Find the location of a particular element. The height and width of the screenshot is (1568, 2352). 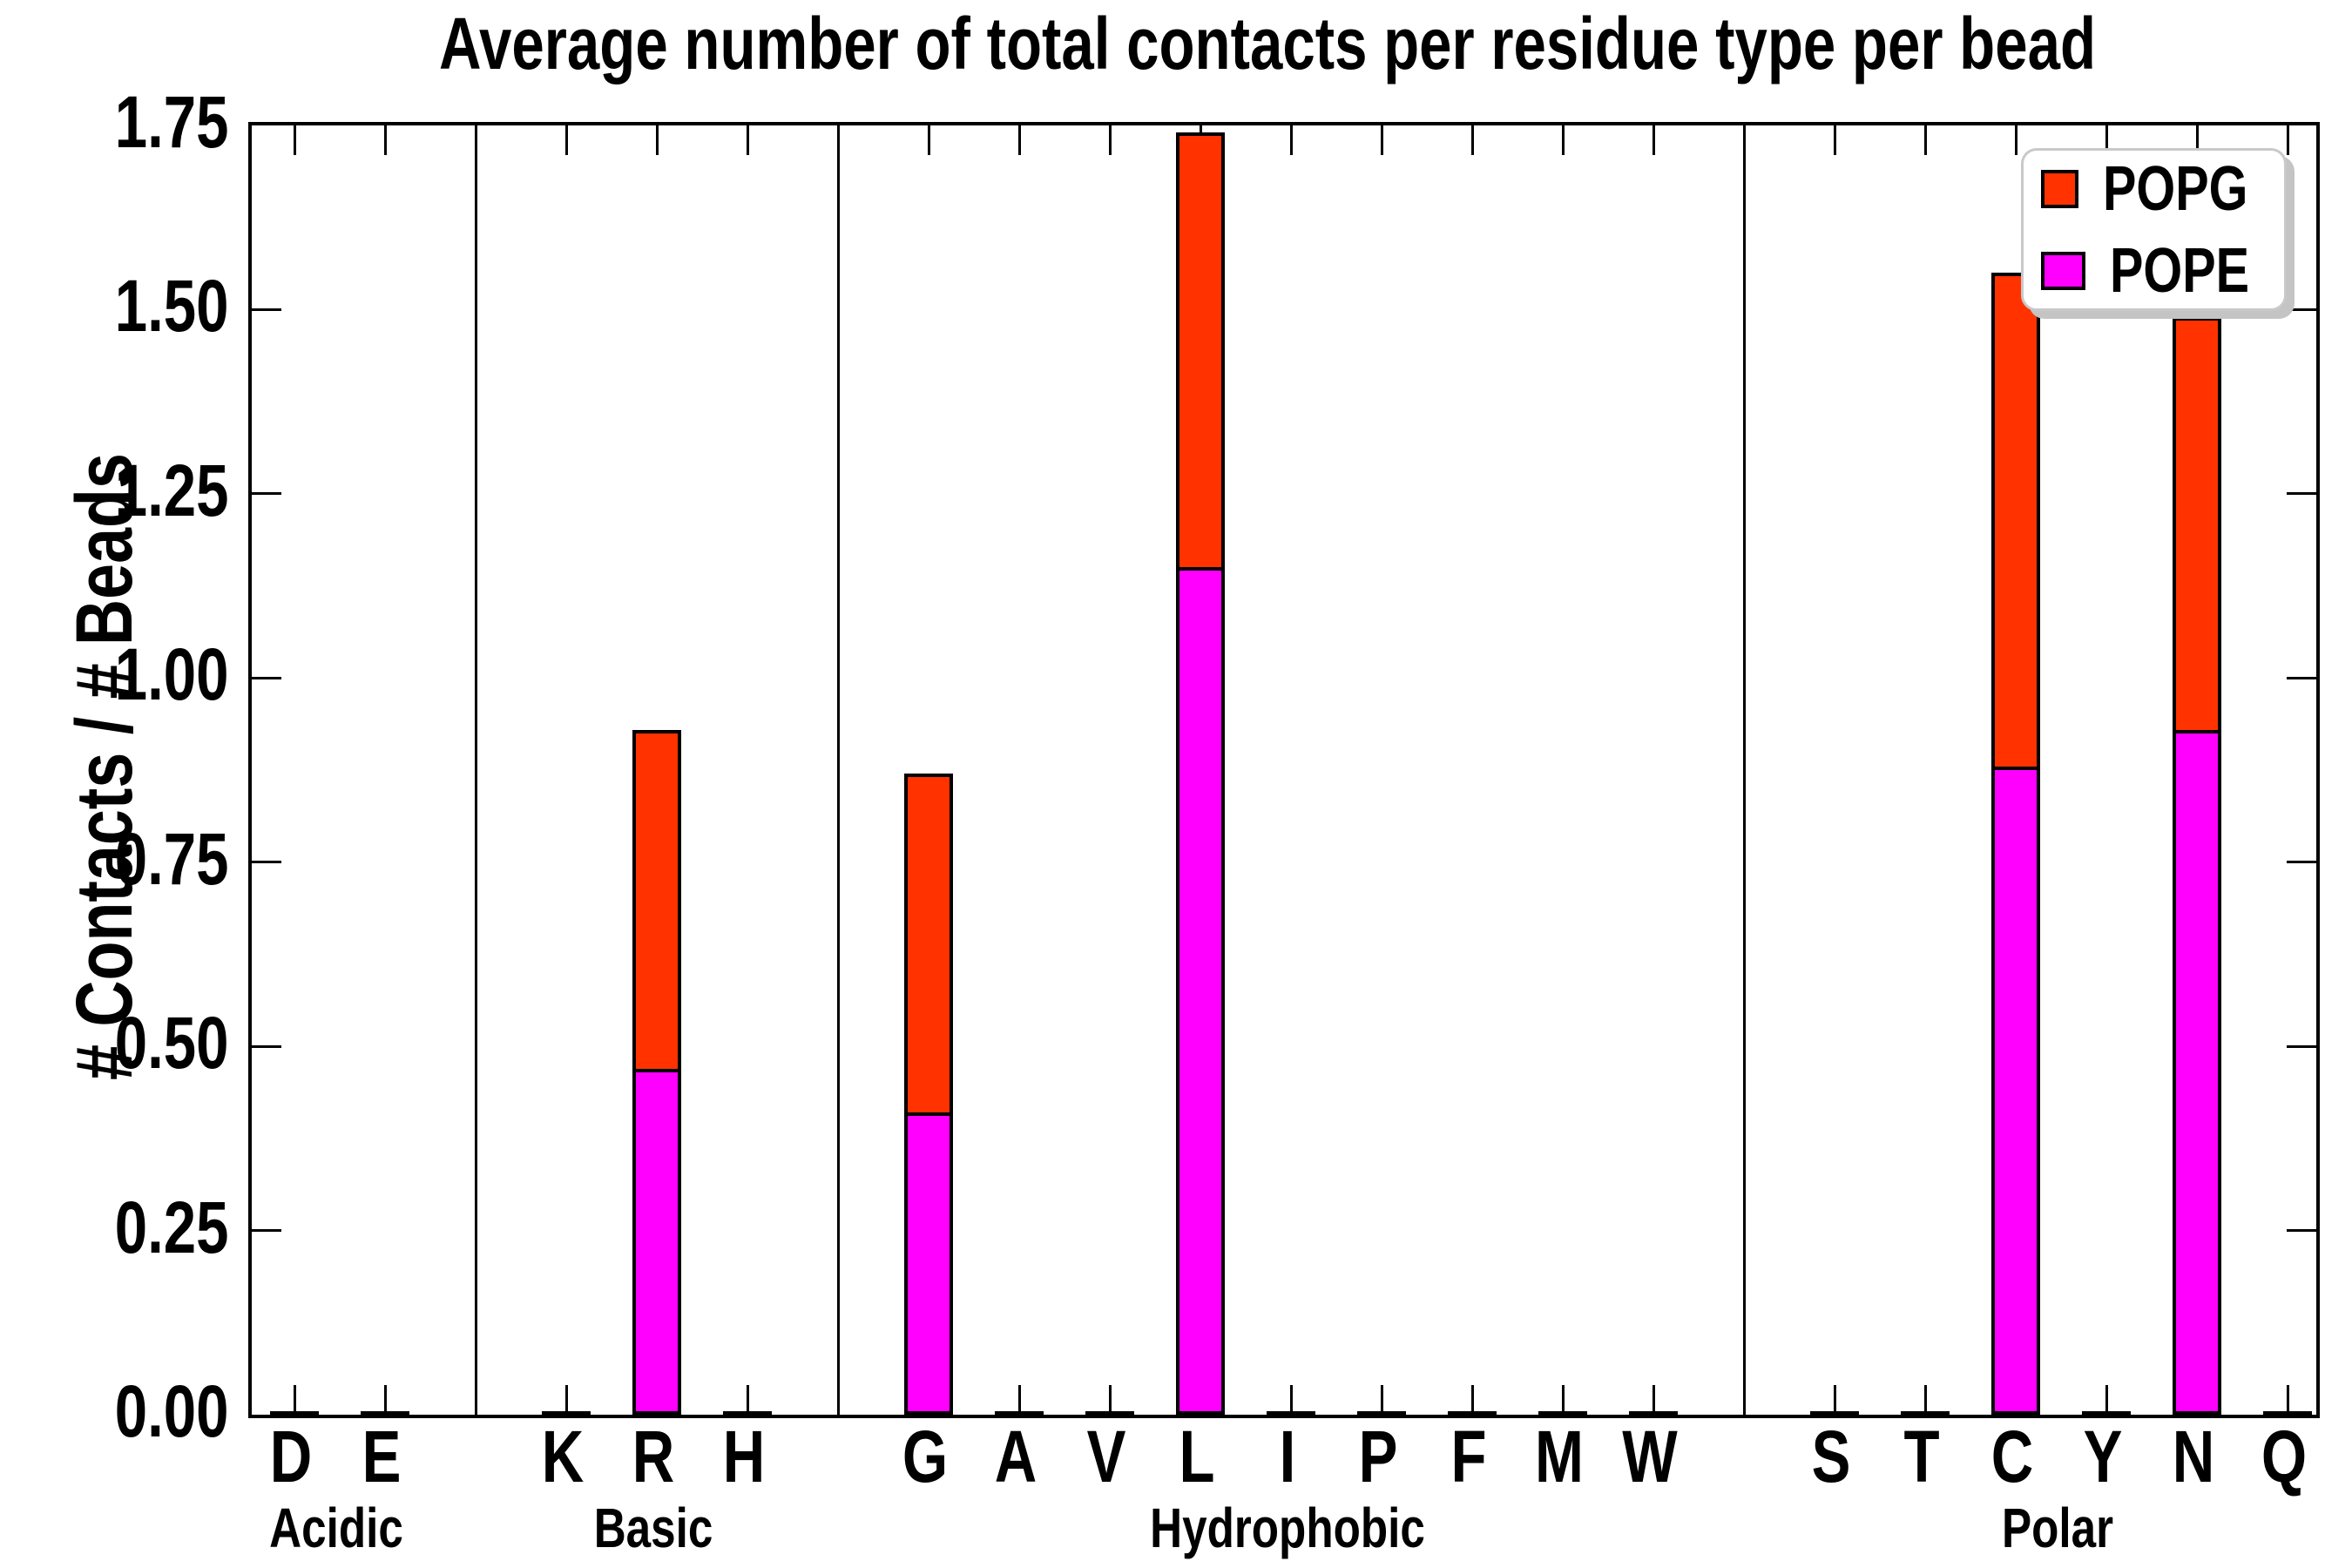

legend-row-pope: POPE is located at coordinates (2162, 271).